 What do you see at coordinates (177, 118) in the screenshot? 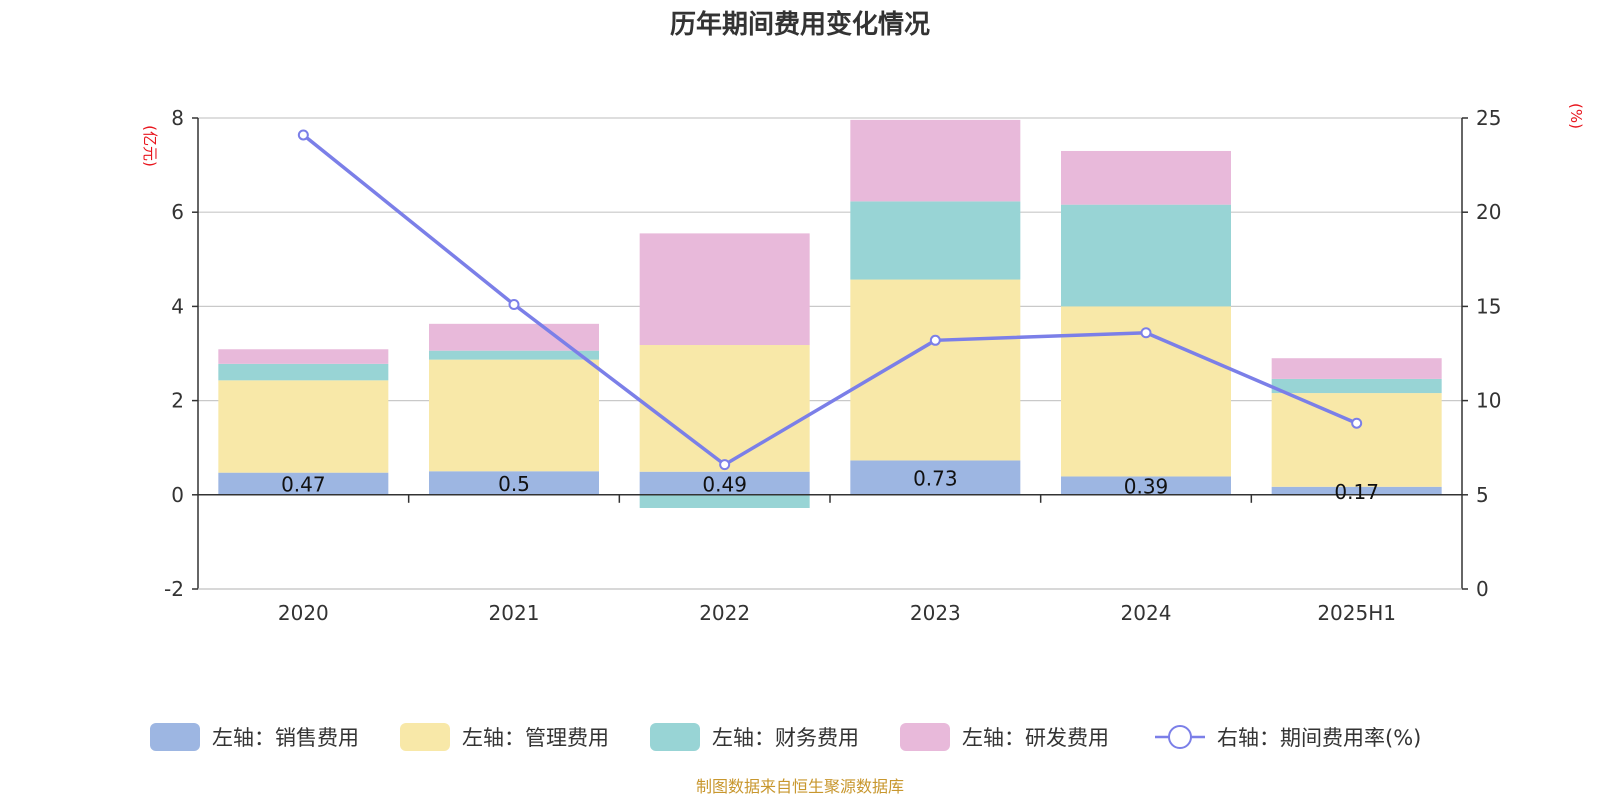
I see `left-tick-label: 8` at bounding box center [177, 118].